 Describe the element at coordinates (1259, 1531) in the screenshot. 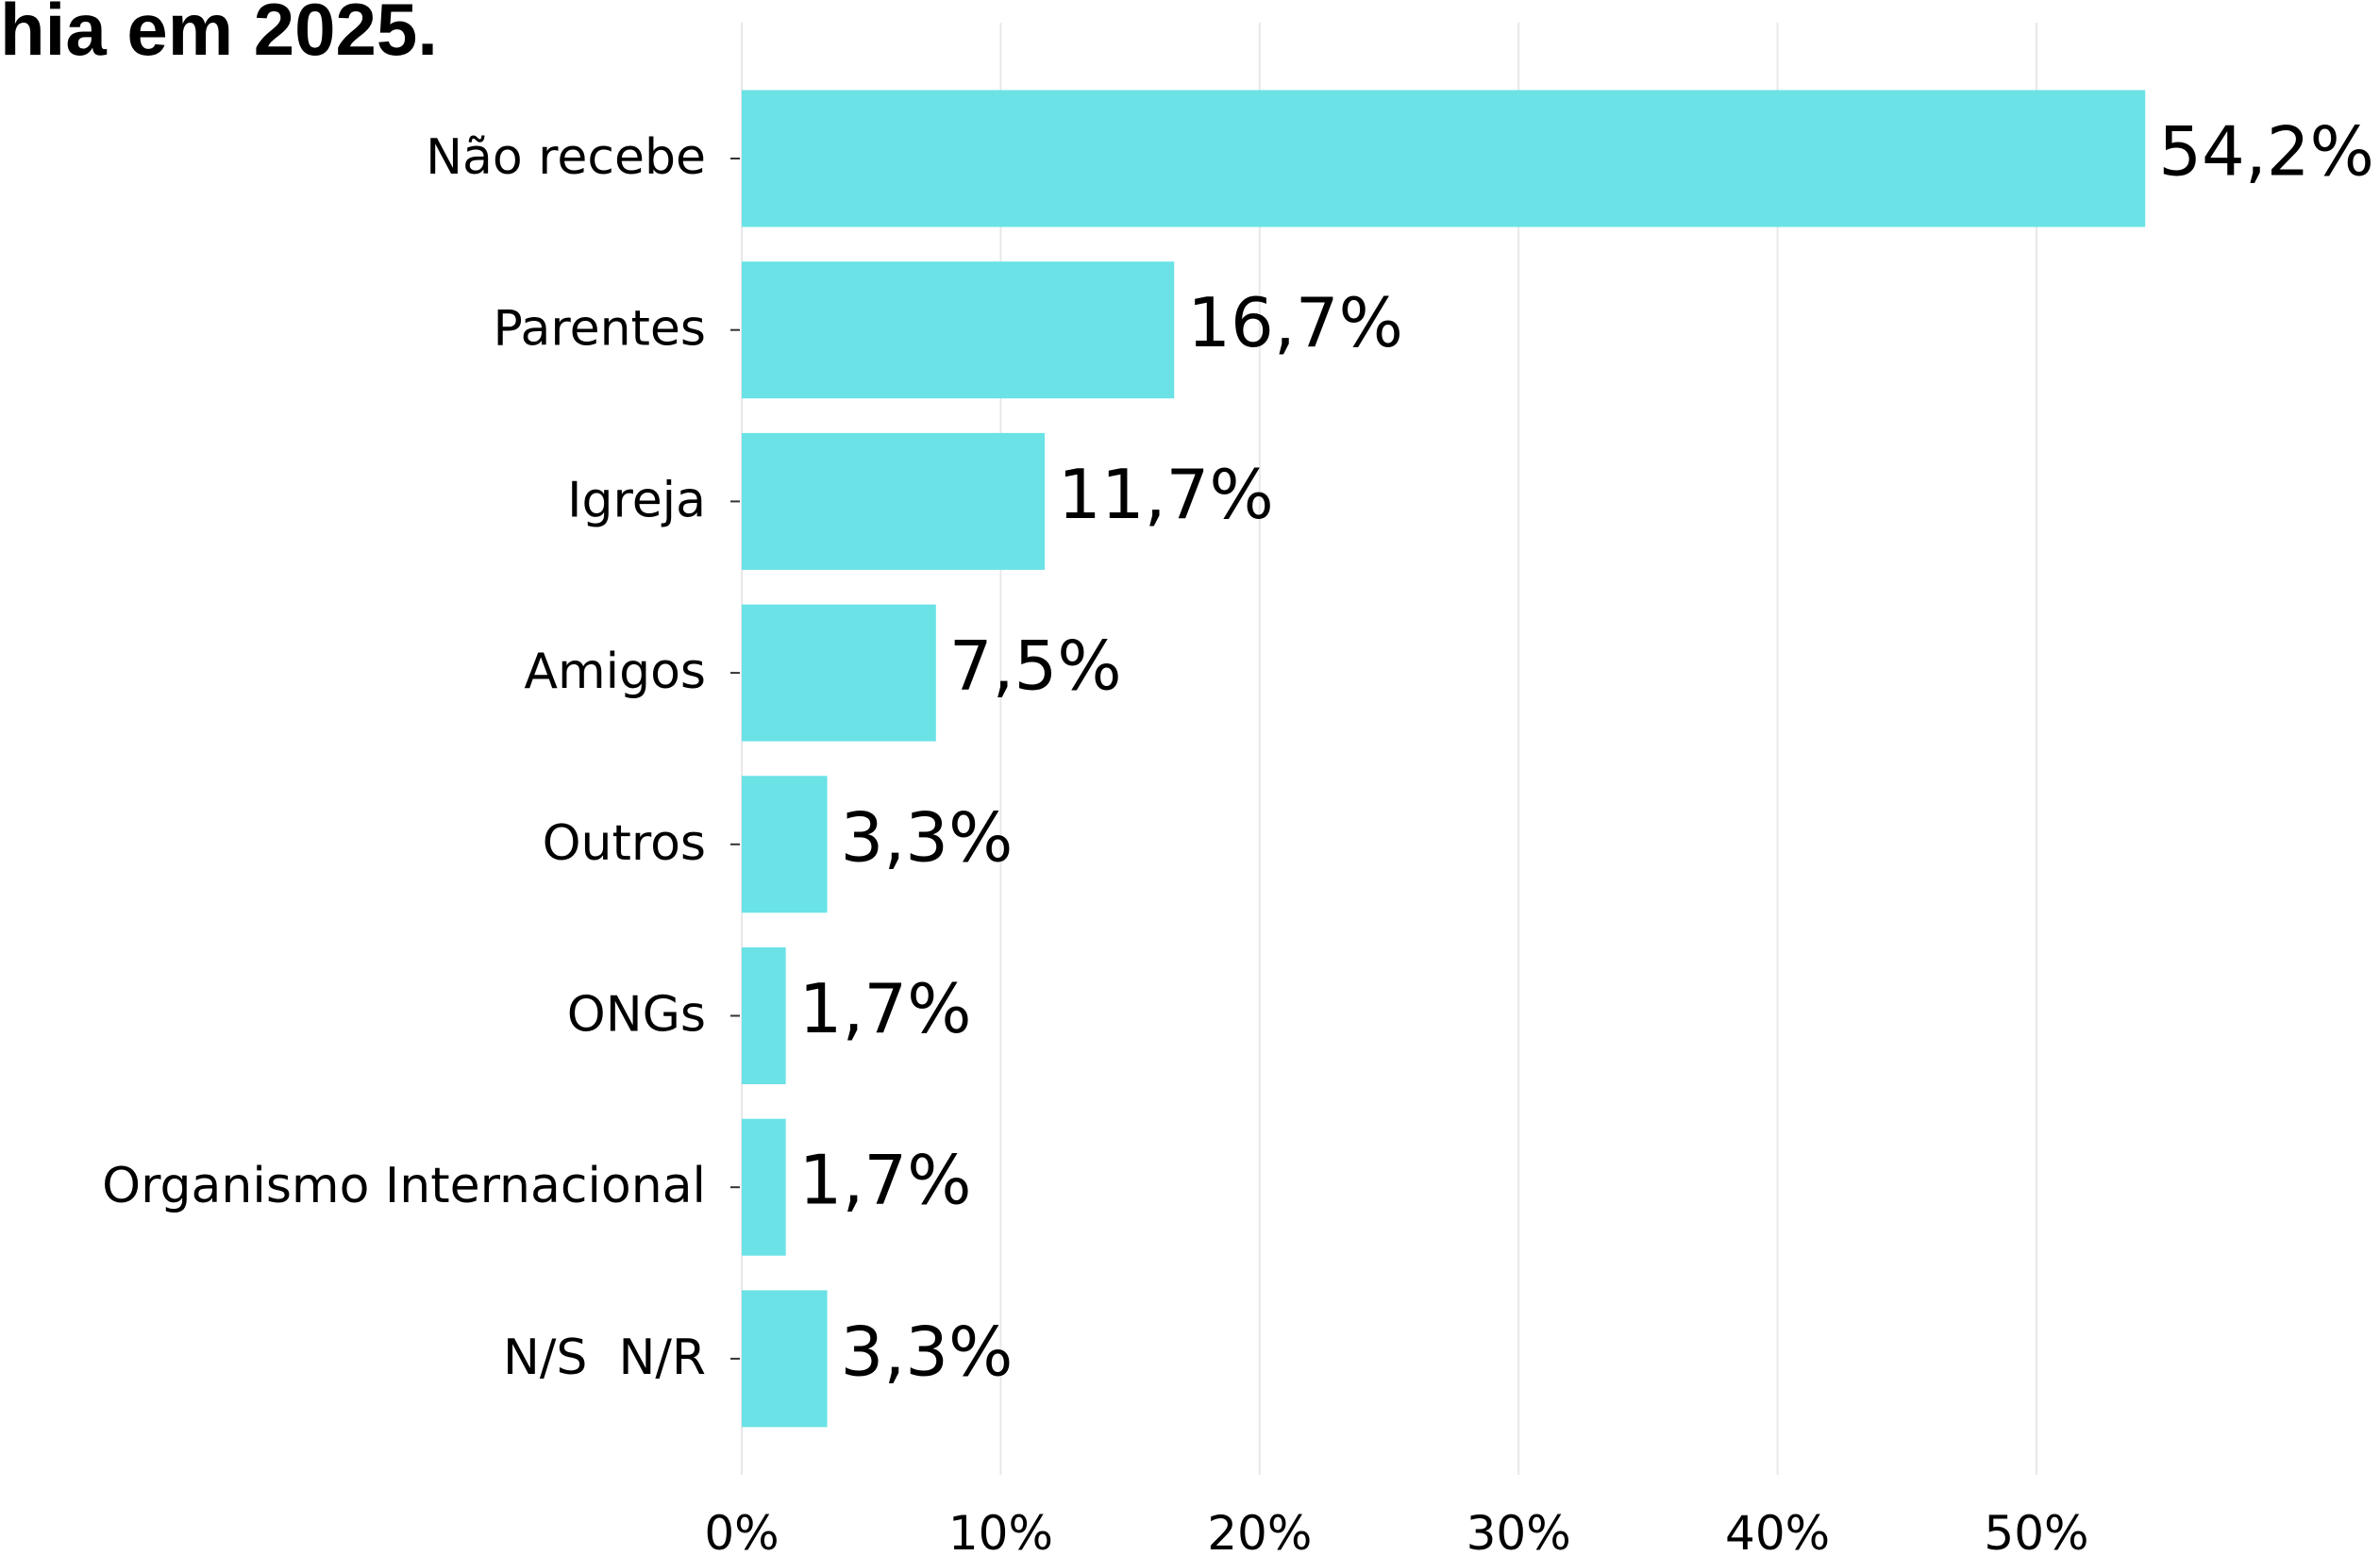

I see `x-tick-label: 20%` at that location.